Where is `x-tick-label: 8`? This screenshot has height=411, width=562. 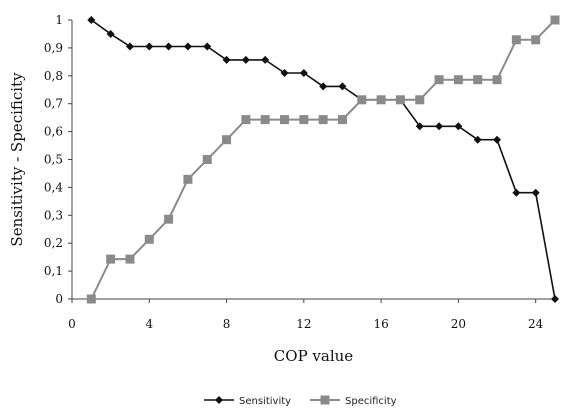
x-tick-label: 8 is located at coordinates (227, 324).